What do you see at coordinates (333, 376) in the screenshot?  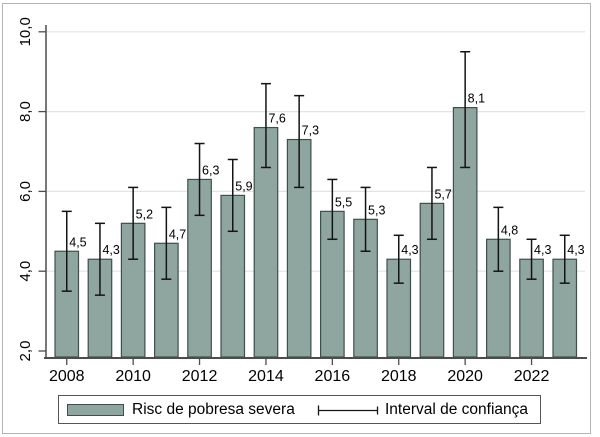 I see `x-tick-label: 2016` at bounding box center [333, 376].